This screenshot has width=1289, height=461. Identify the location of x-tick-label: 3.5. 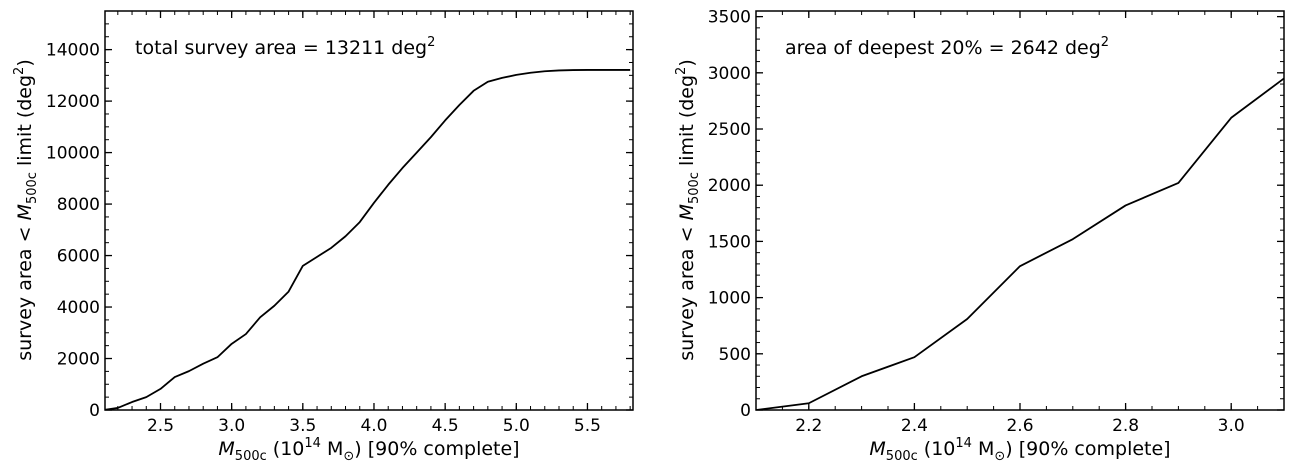
(302, 426).